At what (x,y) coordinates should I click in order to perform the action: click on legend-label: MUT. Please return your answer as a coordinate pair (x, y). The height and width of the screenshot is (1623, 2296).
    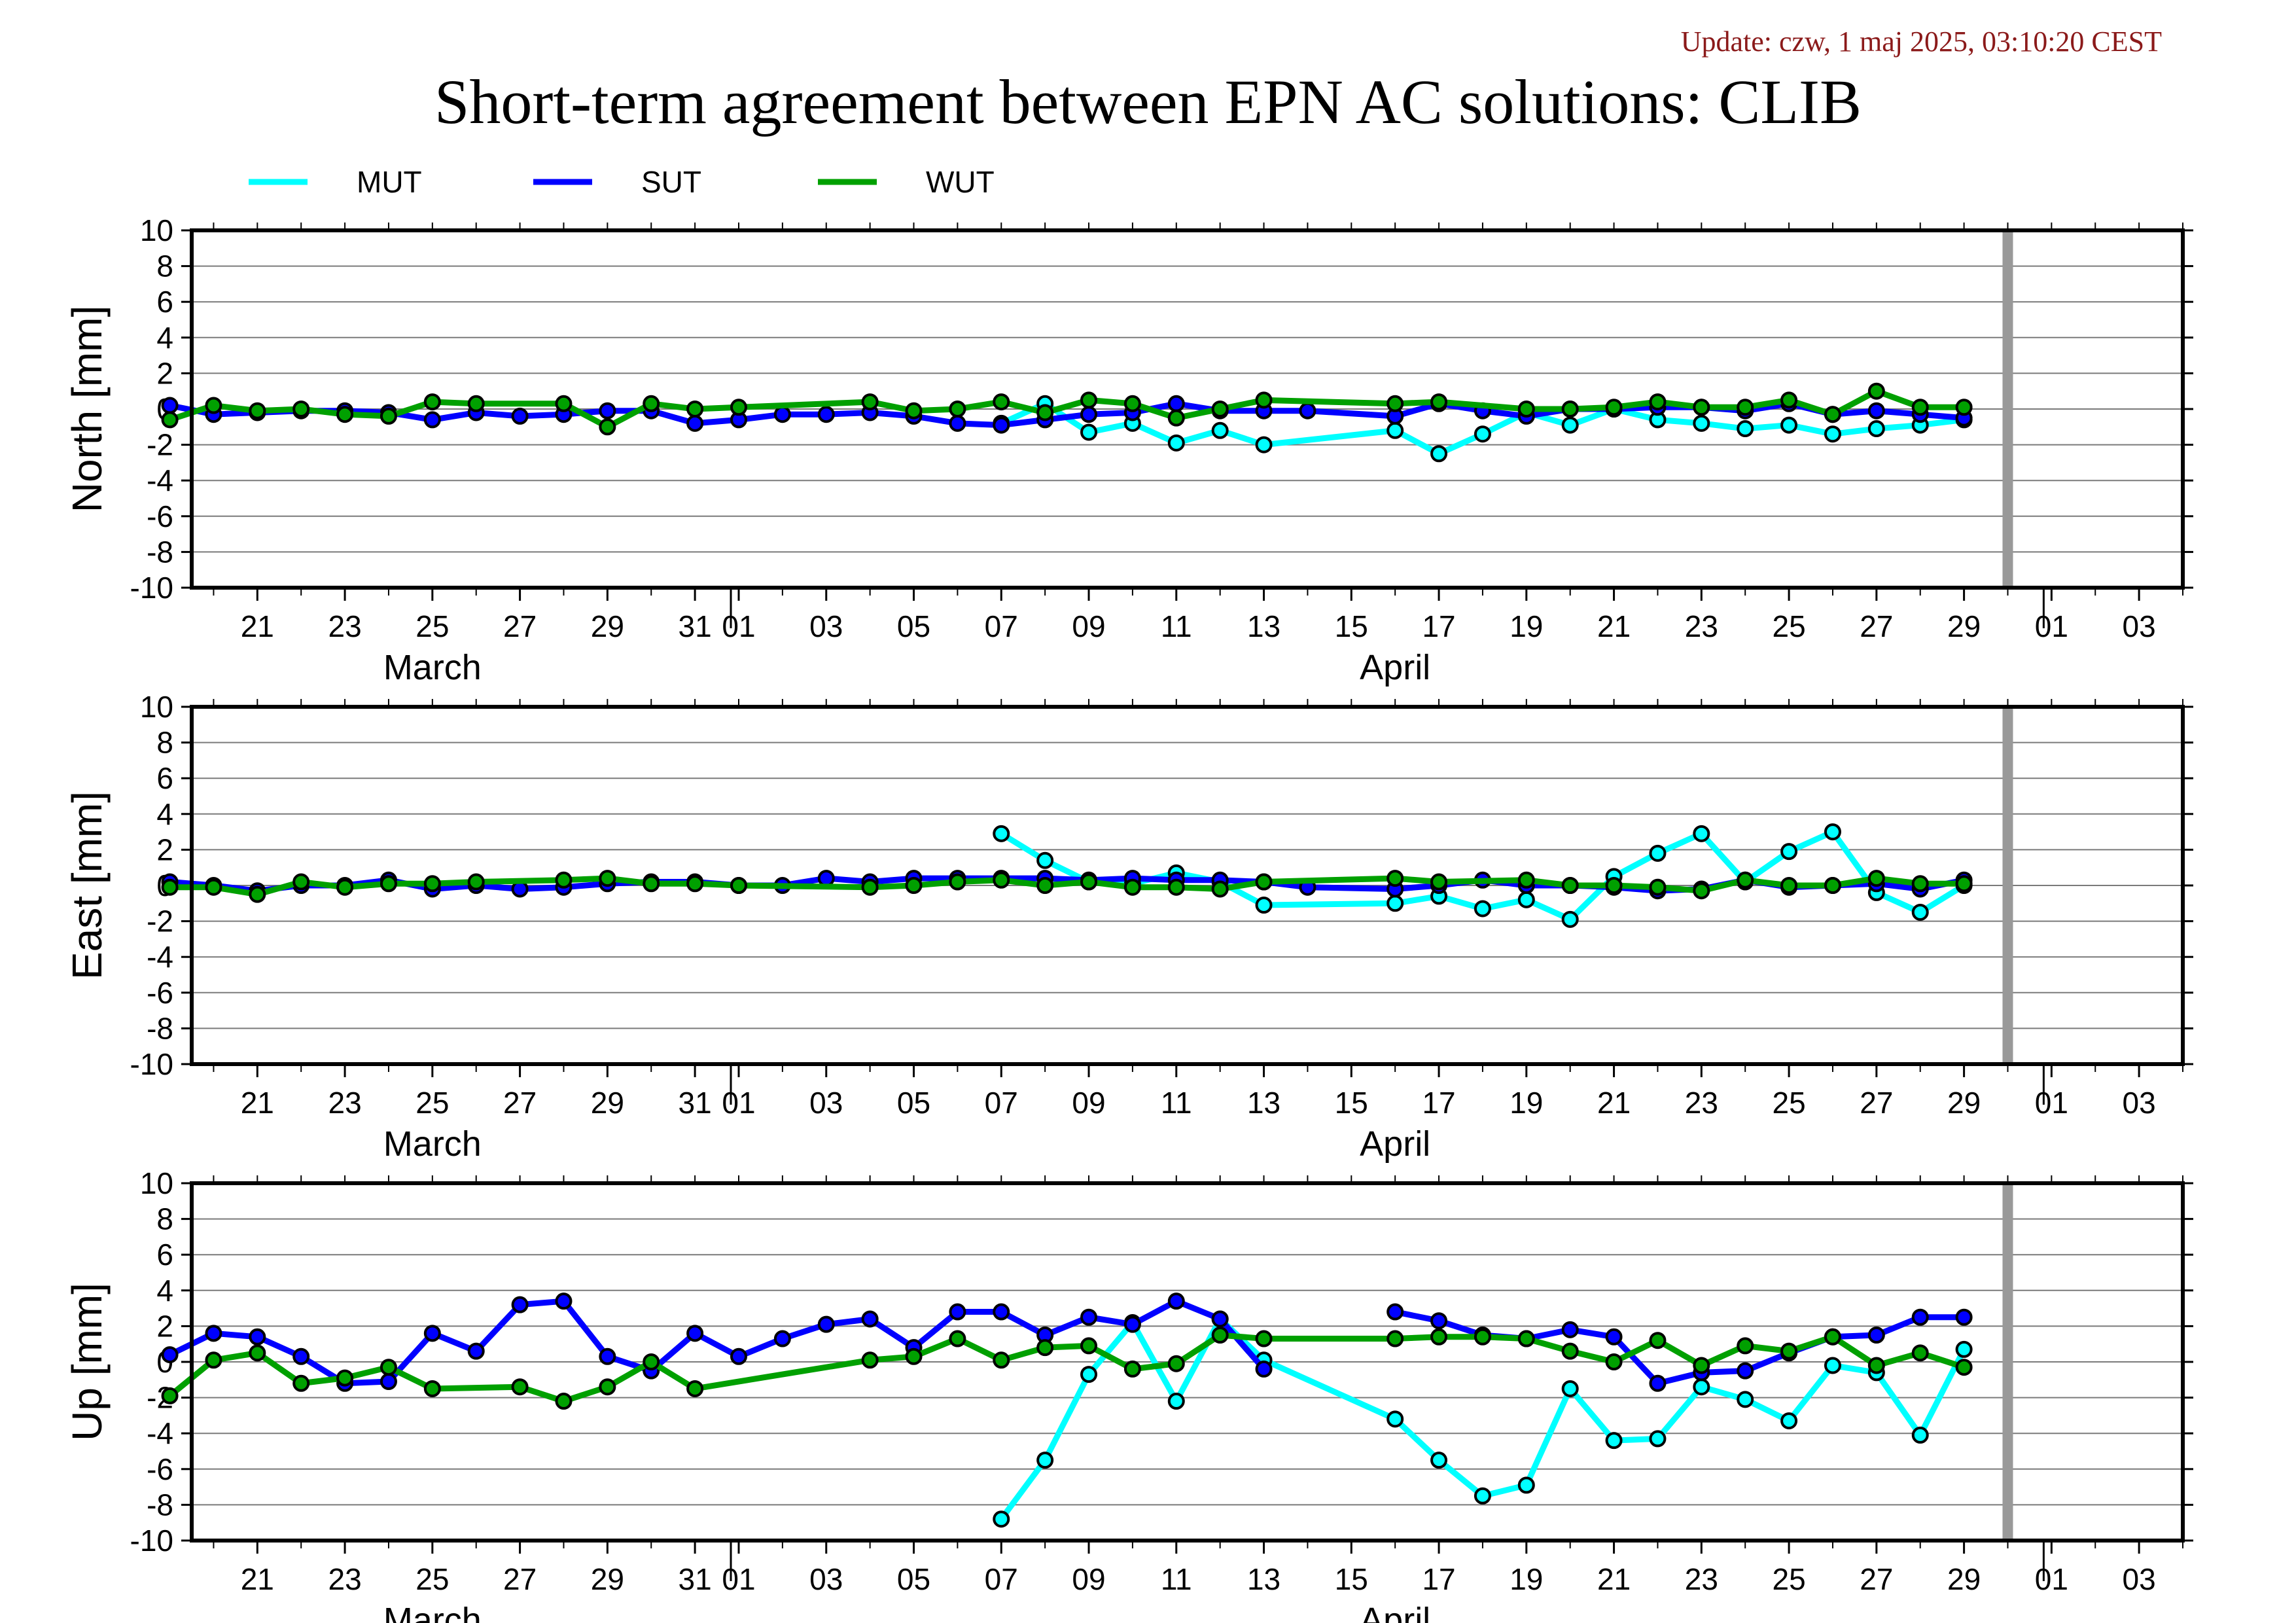
    Looking at the image, I should click on (390, 182).